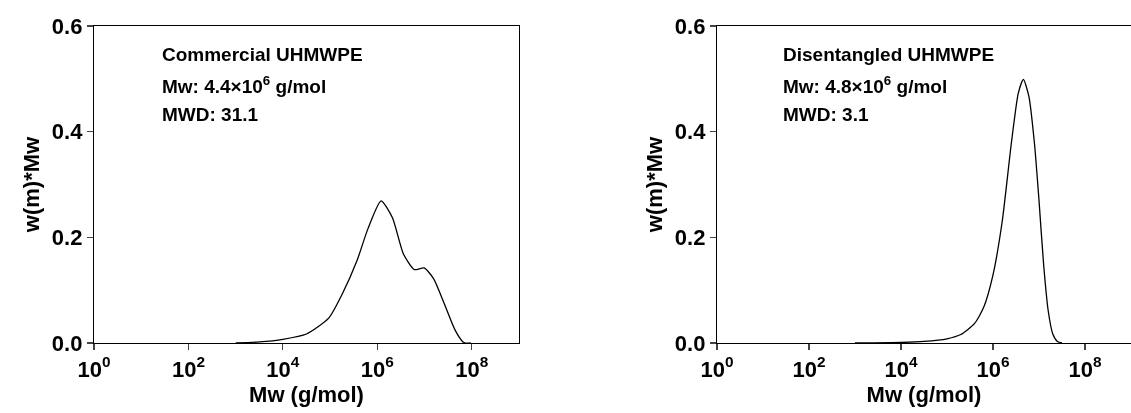 Image resolution: width=1131 pixels, height=413 pixels. What do you see at coordinates (826, 114) in the screenshot?
I see `annotation: MWD: 3.1` at bounding box center [826, 114].